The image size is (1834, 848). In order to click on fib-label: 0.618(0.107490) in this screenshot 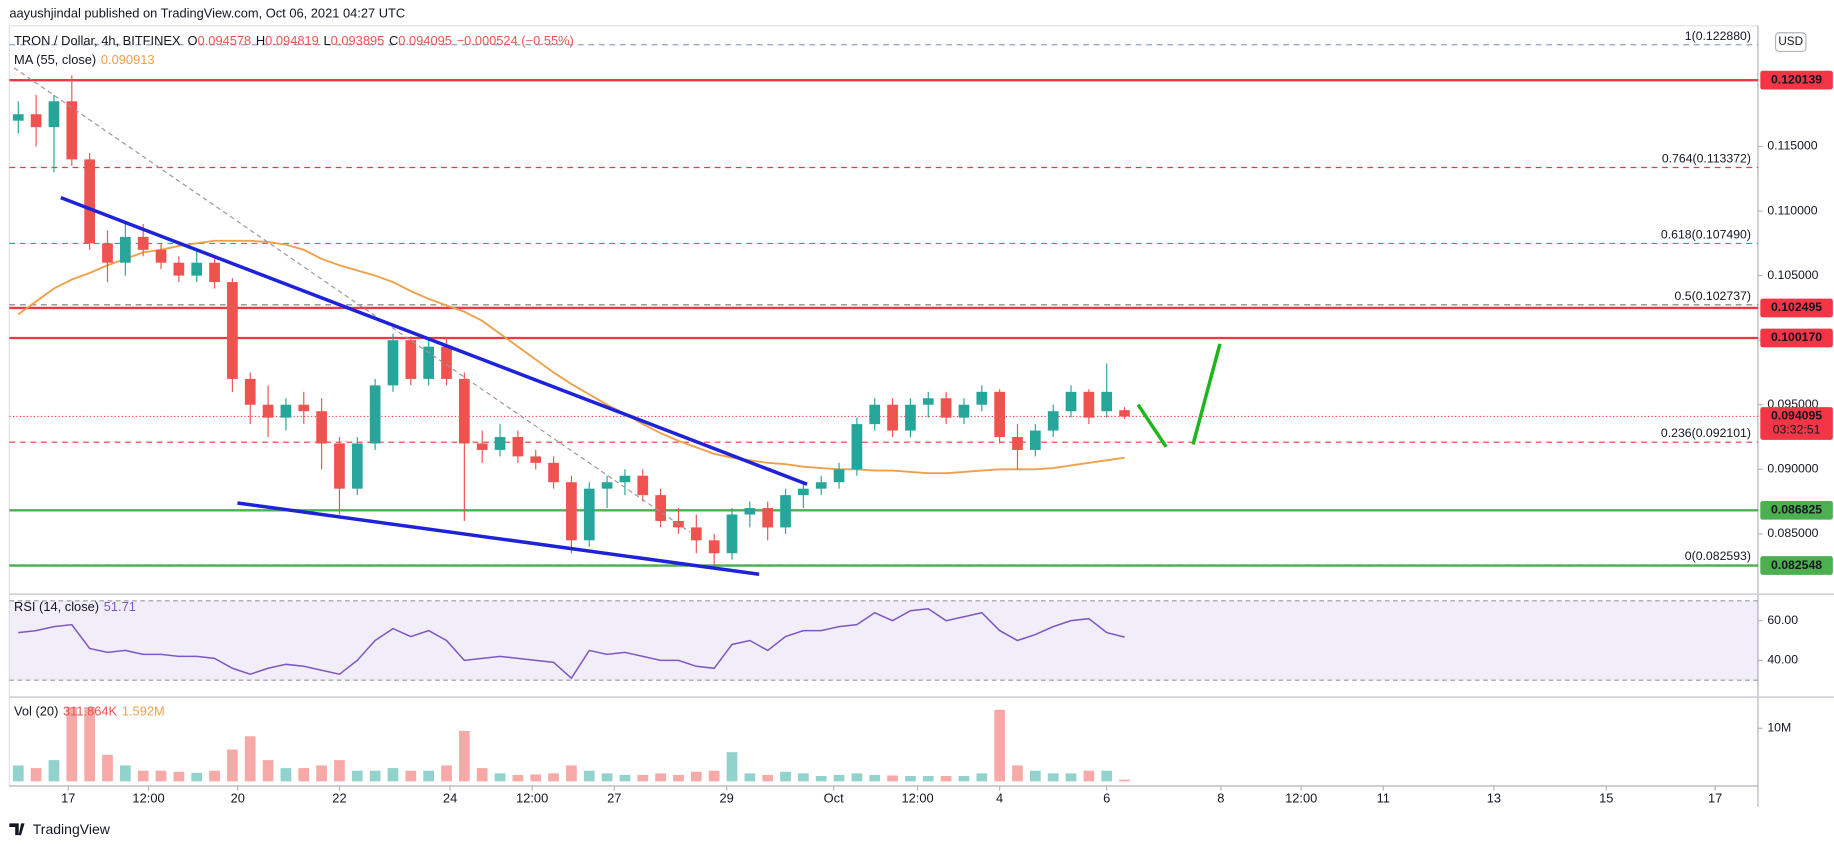, I will do `click(1706, 235)`.